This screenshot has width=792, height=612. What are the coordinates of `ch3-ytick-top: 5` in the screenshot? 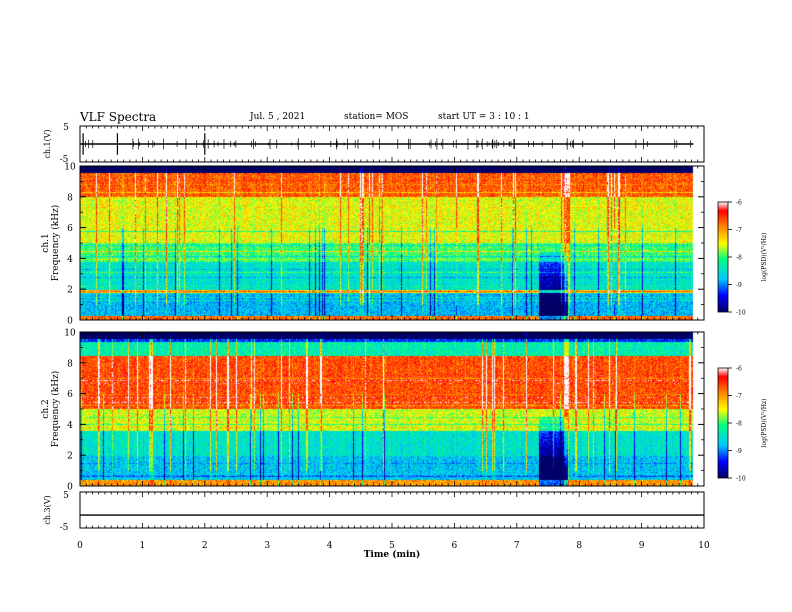 It's located at (66, 496).